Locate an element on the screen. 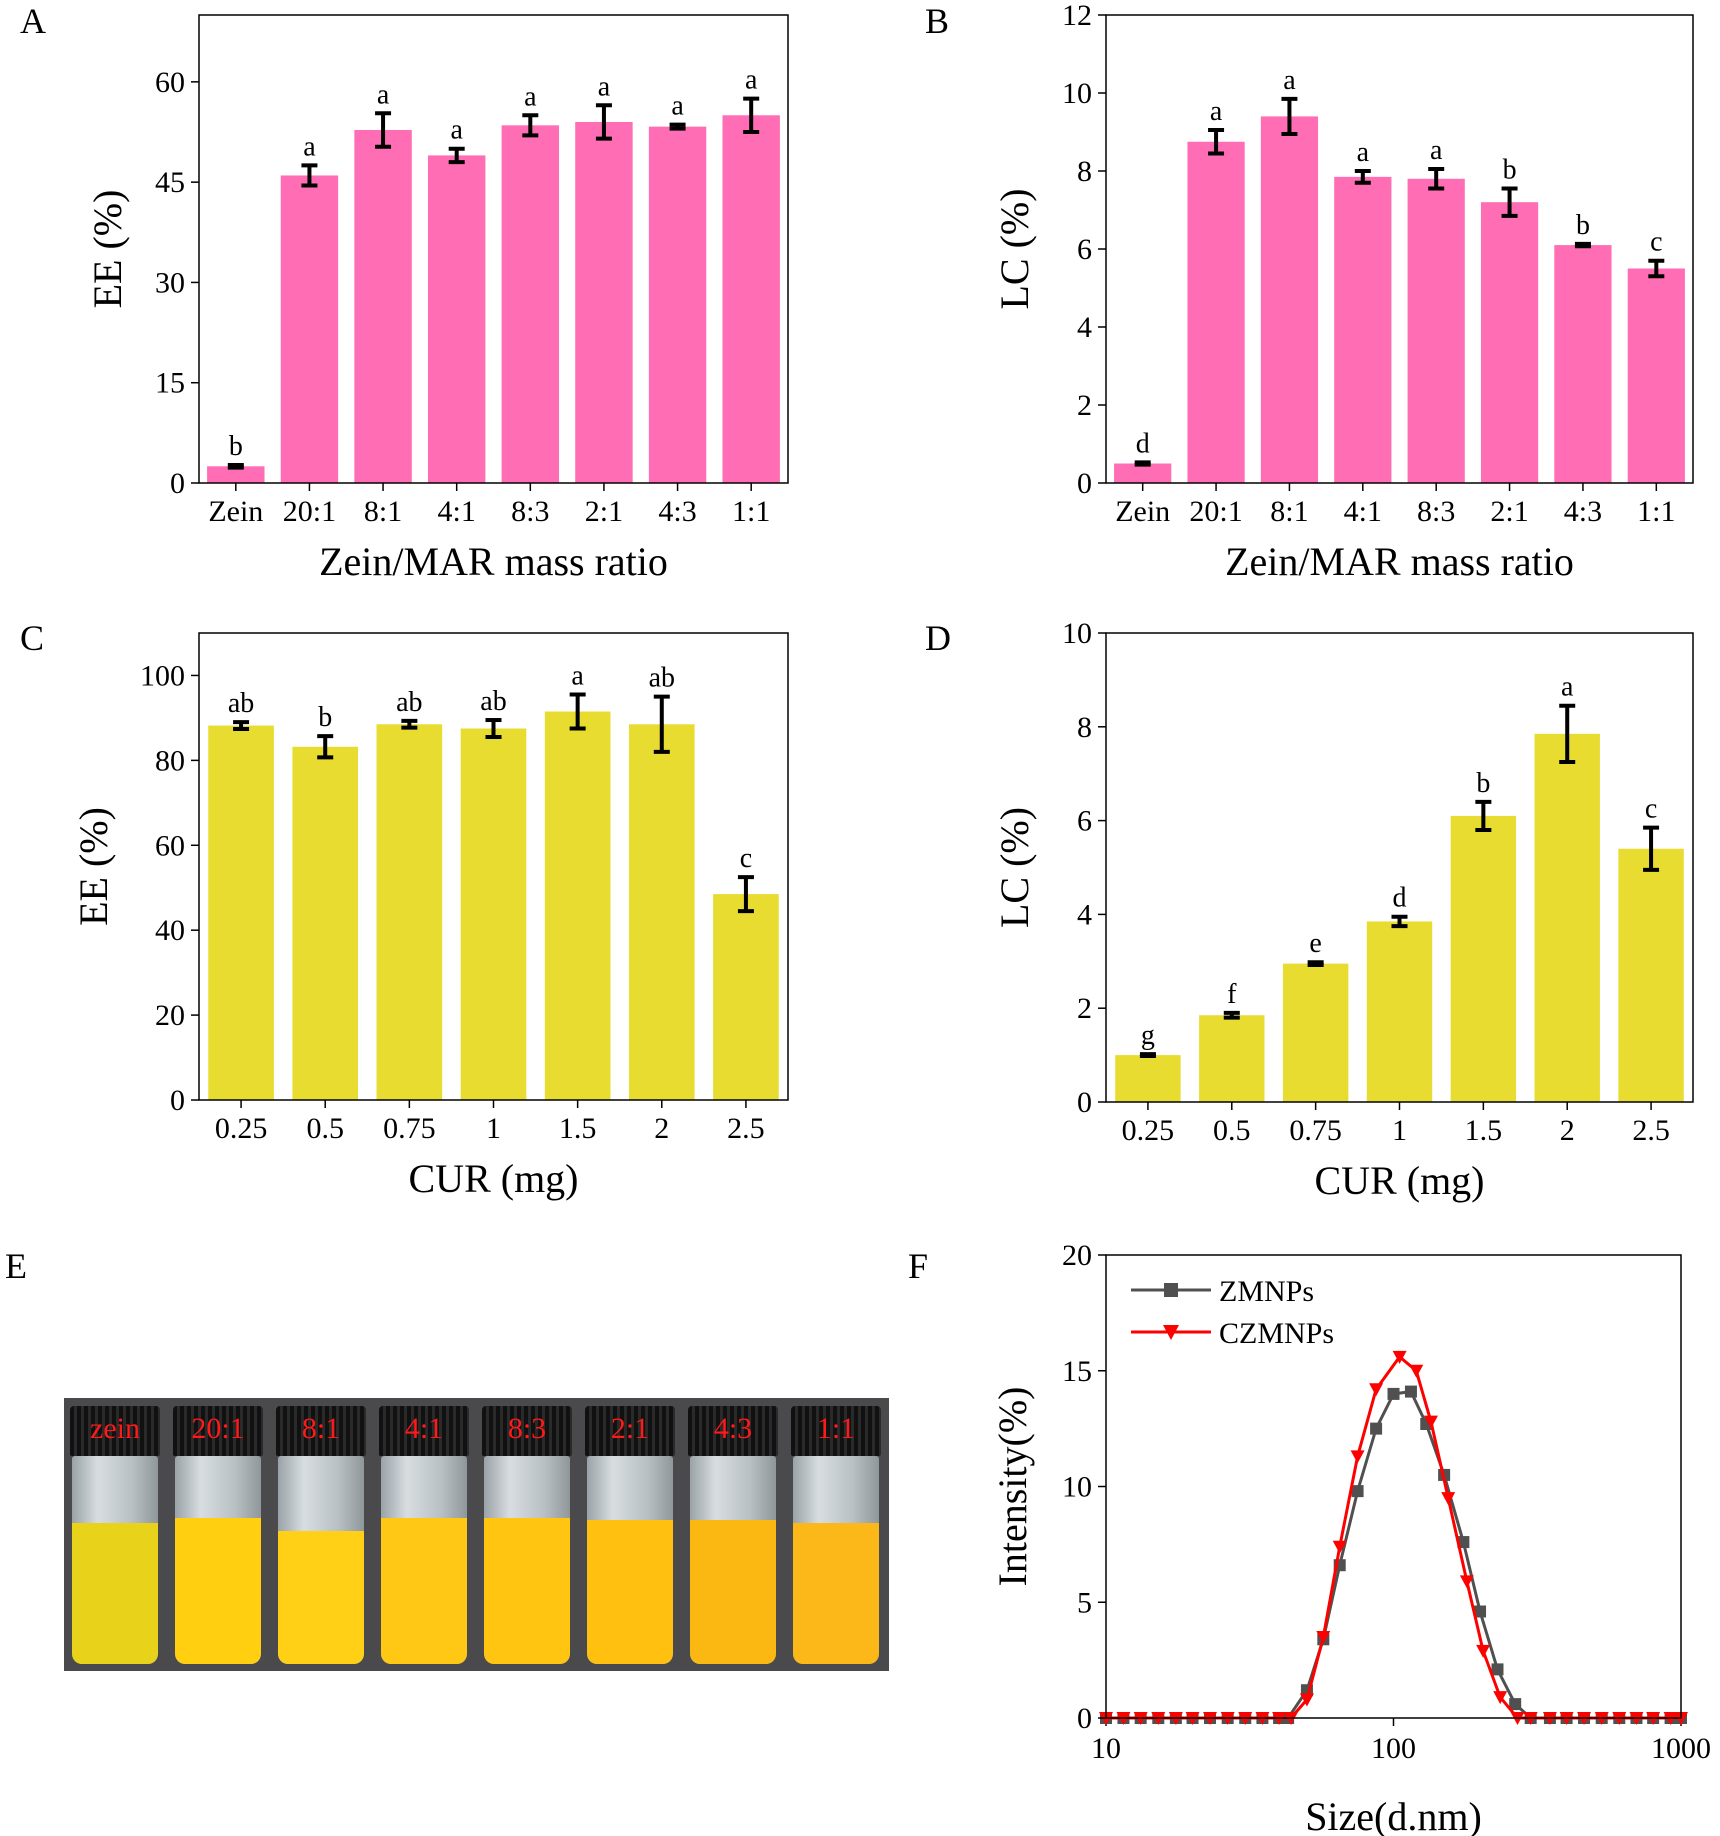  vial: zein is located at coordinates (115, 1535).